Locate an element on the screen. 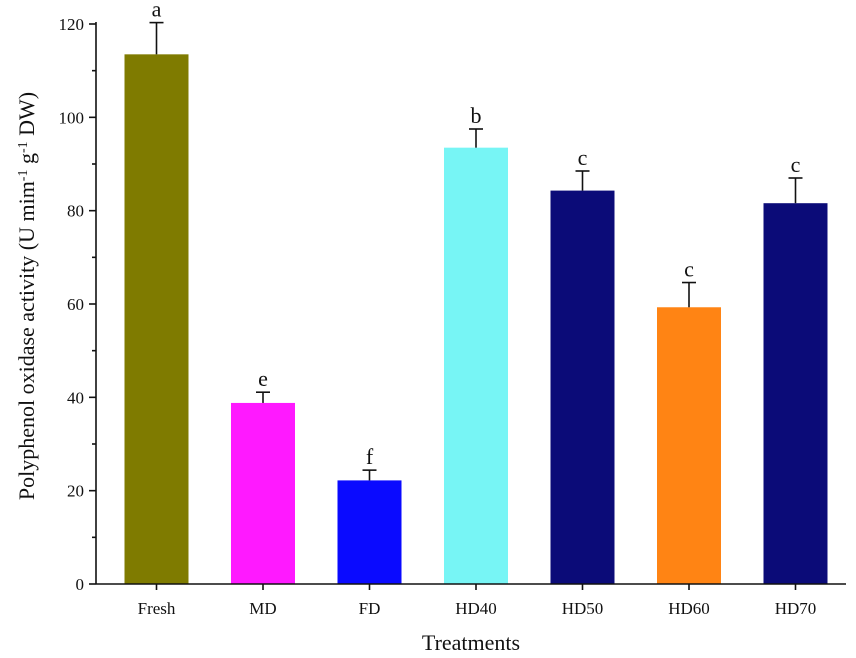 Image resolution: width=856 pixels, height=658 pixels. significance-label-hd40: b is located at coordinates (476, 115).